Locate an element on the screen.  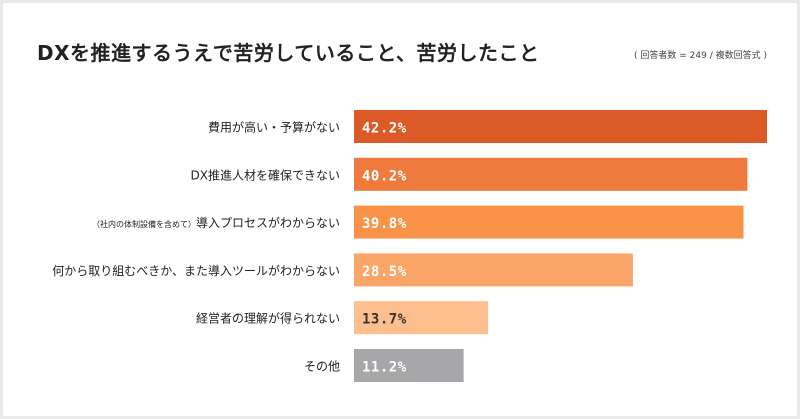
bar-value-label: 28.5% is located at coordinates (384, 272).